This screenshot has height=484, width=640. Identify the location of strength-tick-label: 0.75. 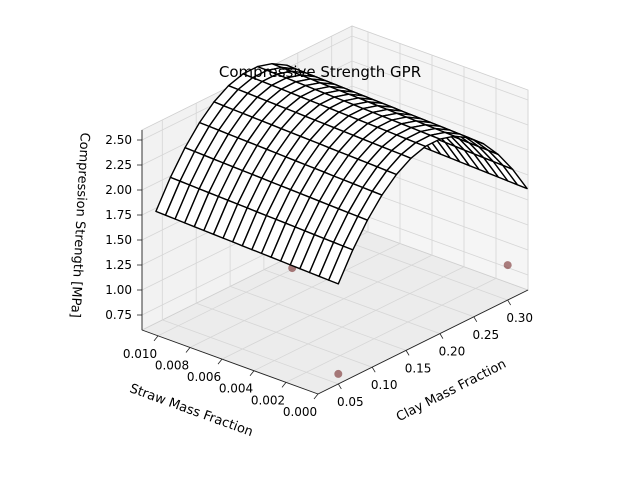
(118, 315).